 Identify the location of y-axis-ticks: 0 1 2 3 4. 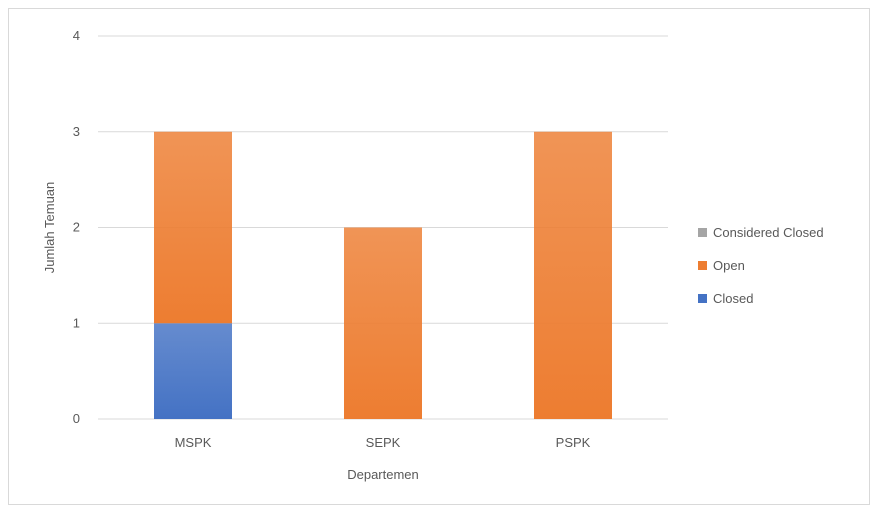
(76, 227).